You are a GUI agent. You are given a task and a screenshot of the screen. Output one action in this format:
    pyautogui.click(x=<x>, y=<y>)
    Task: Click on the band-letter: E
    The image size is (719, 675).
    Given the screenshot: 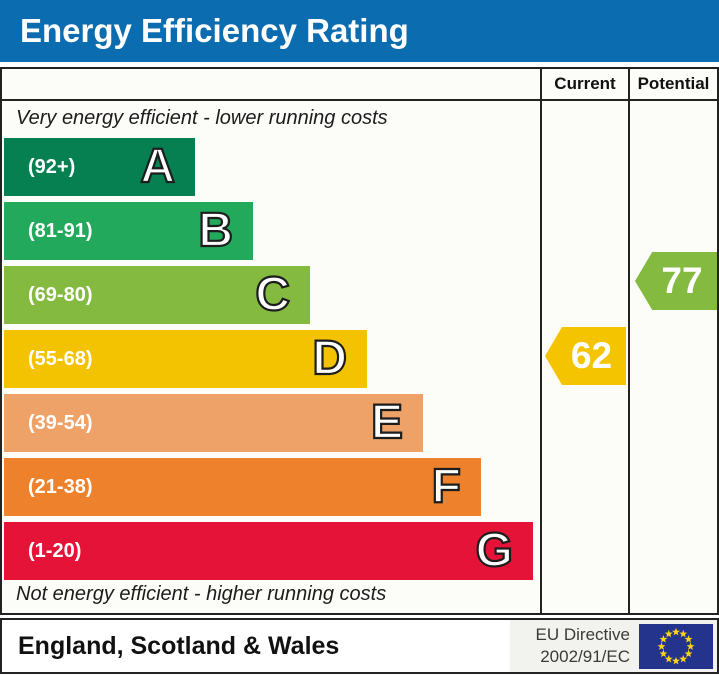 What is the action you would take?
    pyautogui.click(x=387, y=422)
    